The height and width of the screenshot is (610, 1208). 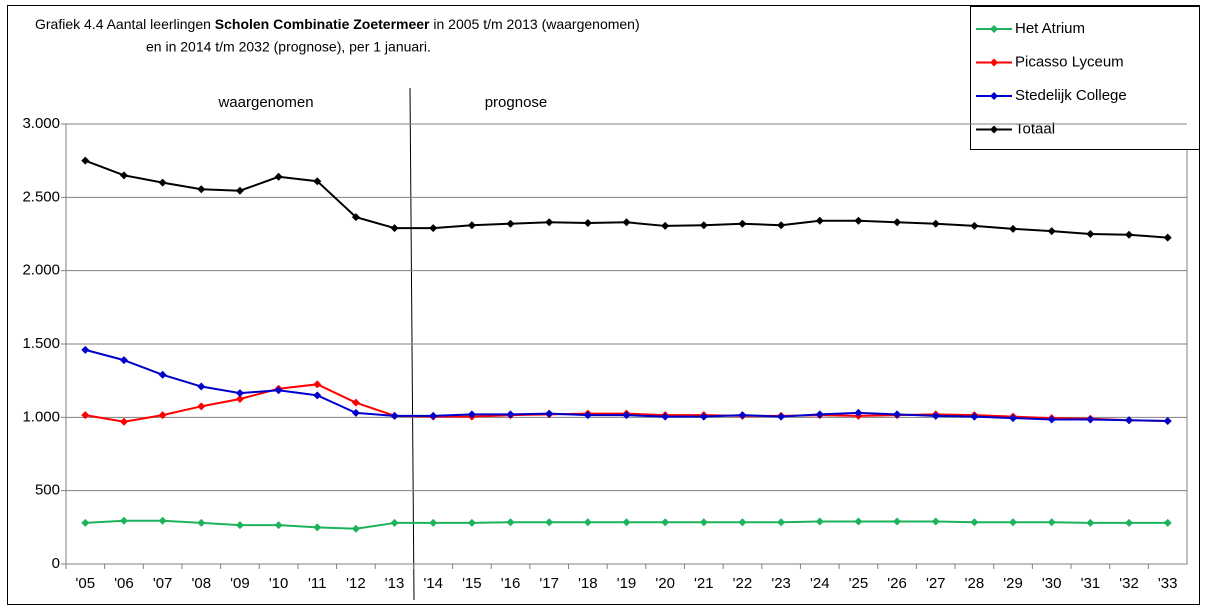 I want to click on x-tick-label: '18, so click(x=588, y=583).